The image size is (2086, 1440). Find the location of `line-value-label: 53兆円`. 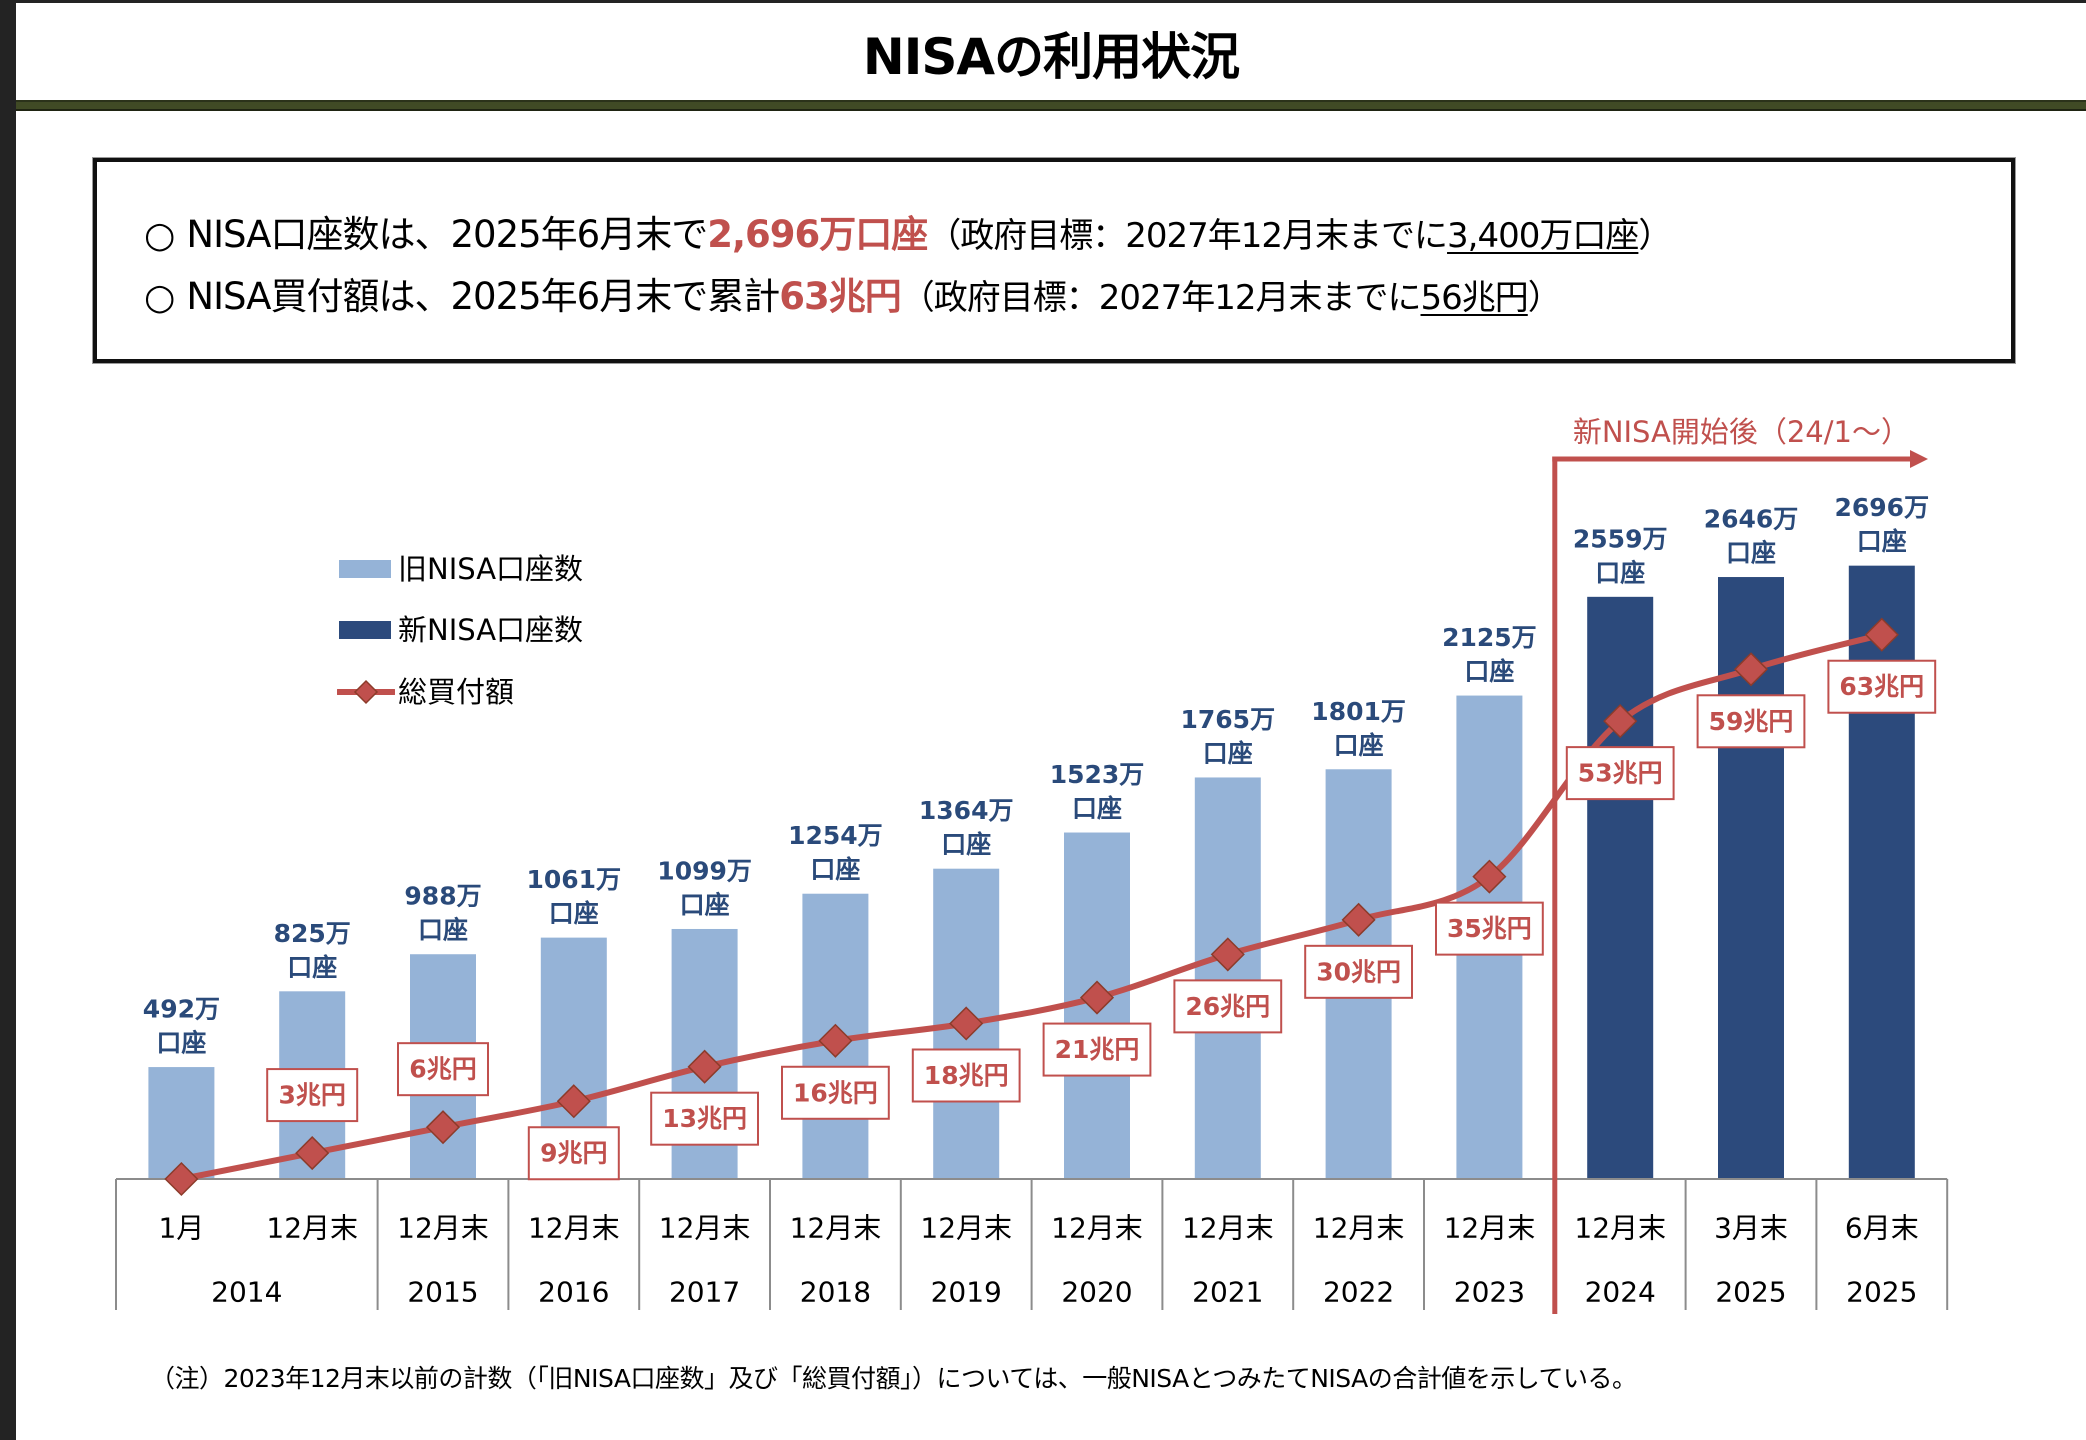

line-value-label: 53兆円 is located at coordinates (1620, 773).